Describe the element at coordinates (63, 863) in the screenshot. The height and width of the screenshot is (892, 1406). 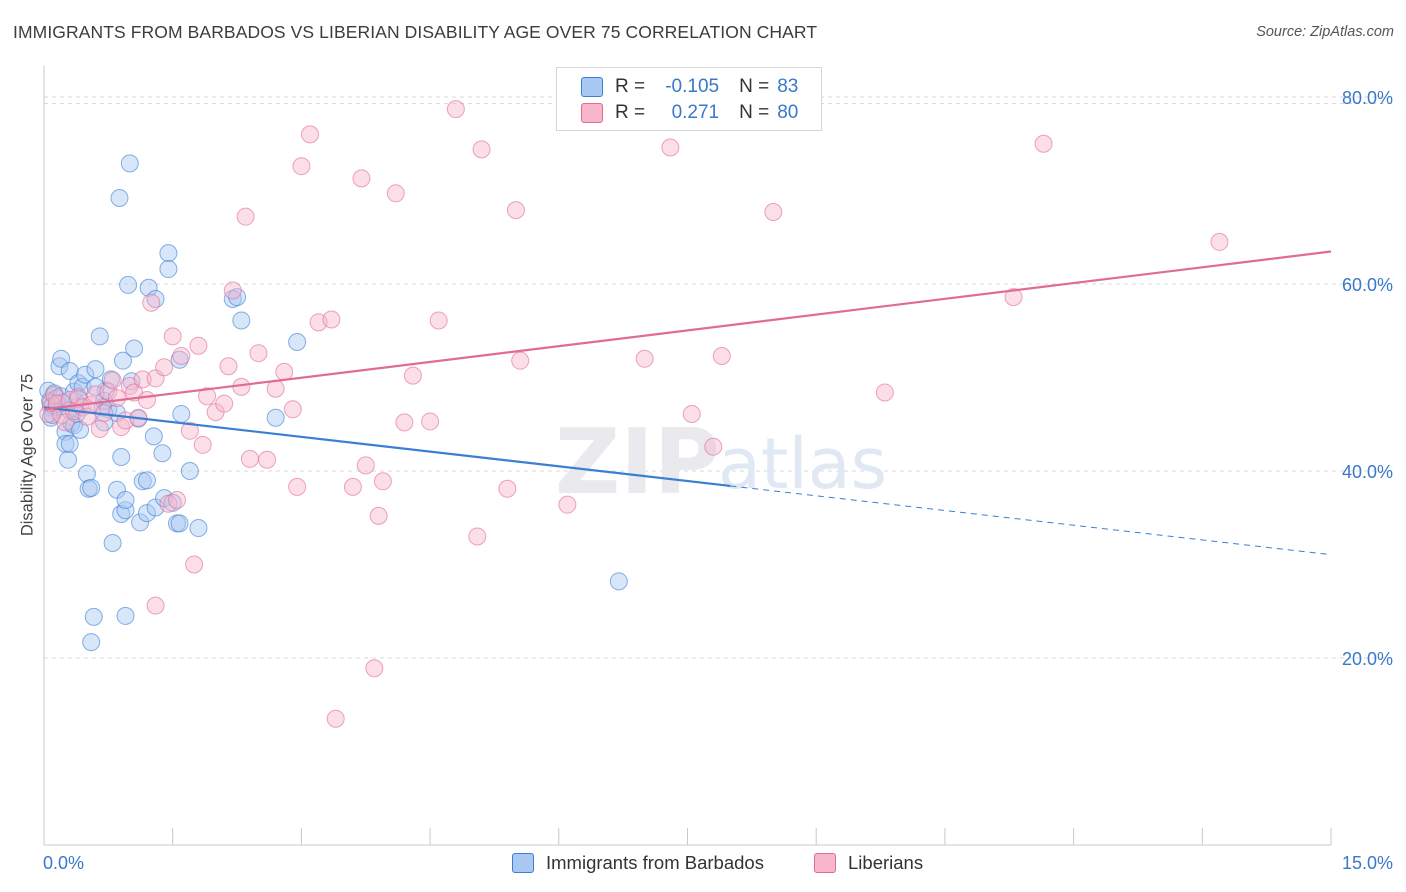
I see `x-tick-label: 0.0%` at that location.